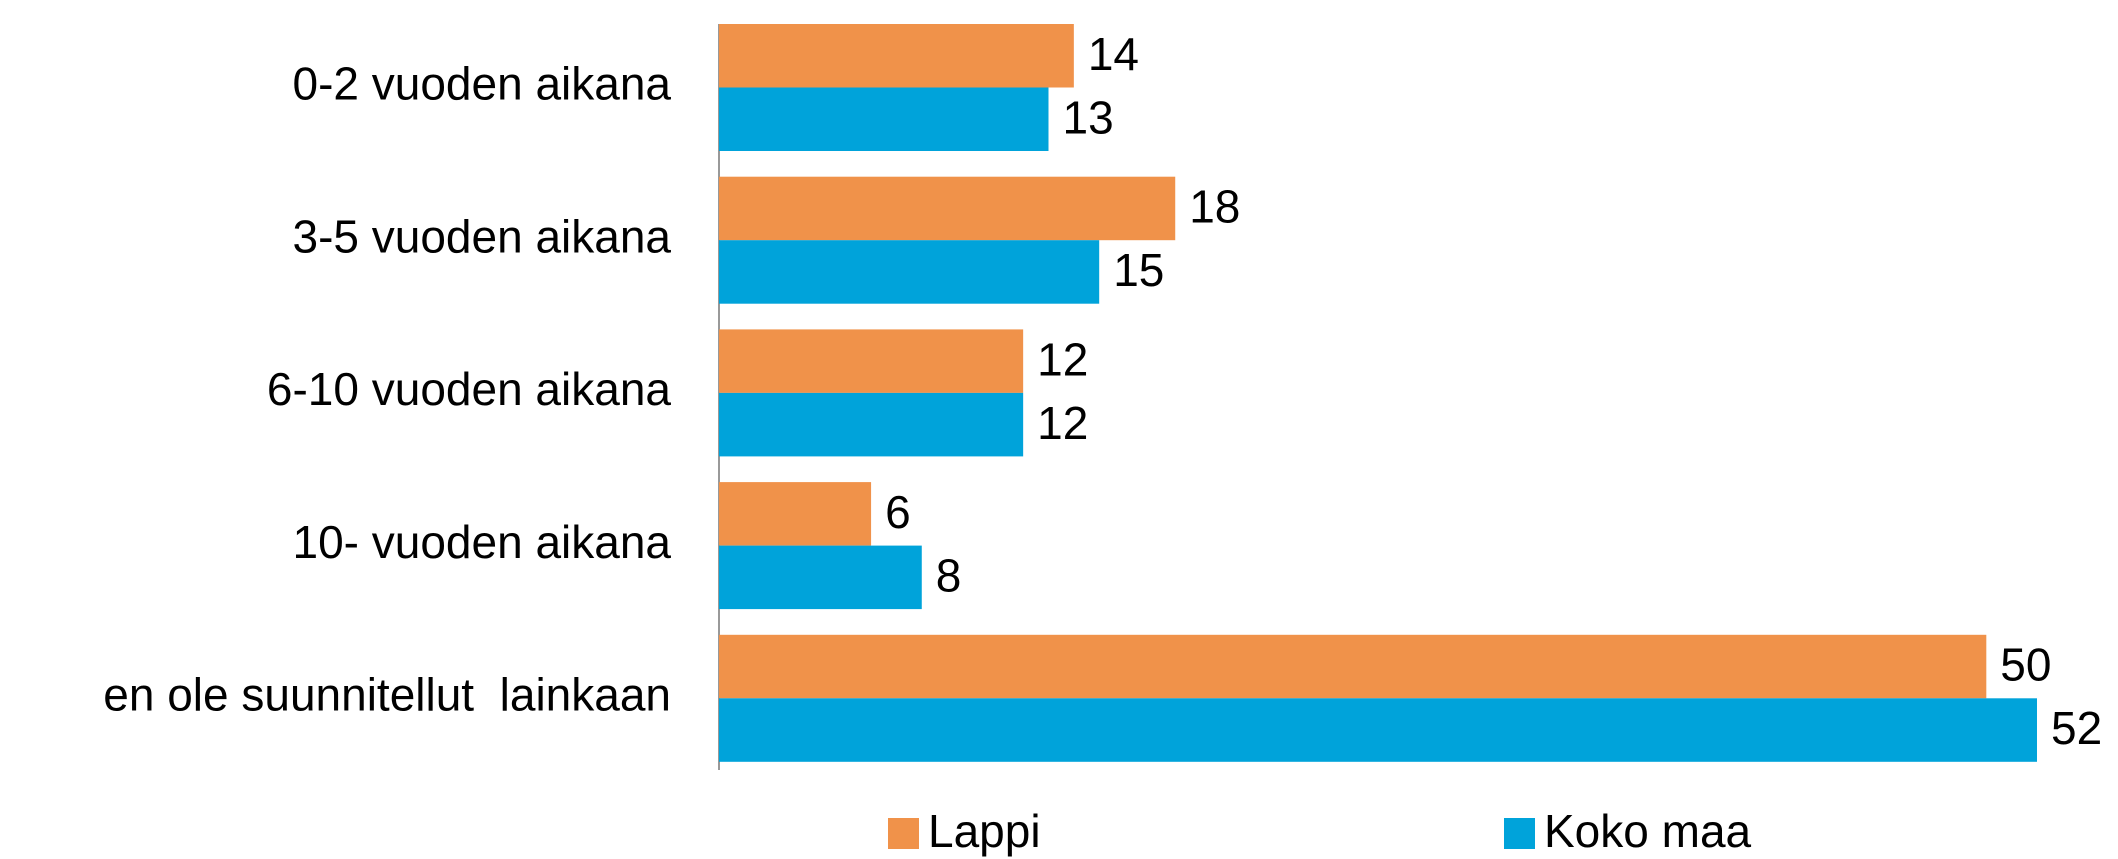 The width and height of the screenshot is (2118, 859). What do you see at coordinates (481, 542) in the screenshot?
I see `category-label: 10- vuoden aikana` at bounding box center [481, 542].